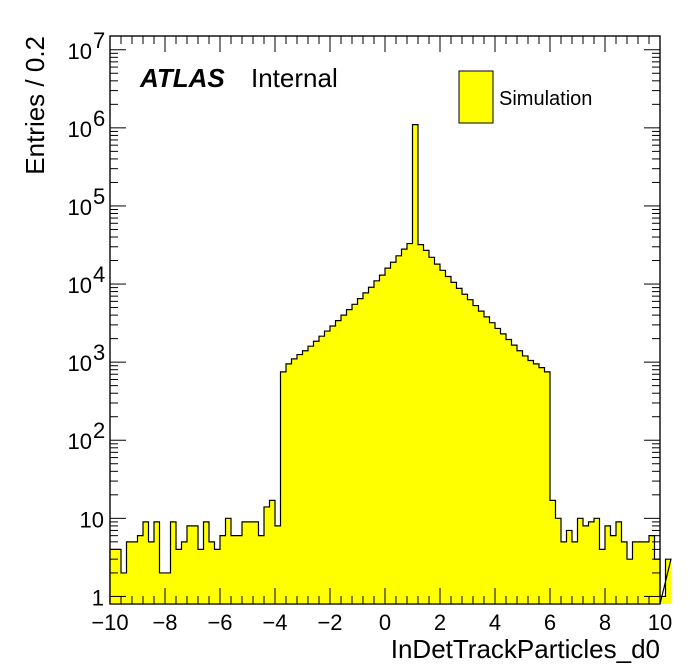 This screenshot has height=672, width=696. Describe the element at coordinates (476, 97) in the screenshot. I see `legend-swatch` at that location.